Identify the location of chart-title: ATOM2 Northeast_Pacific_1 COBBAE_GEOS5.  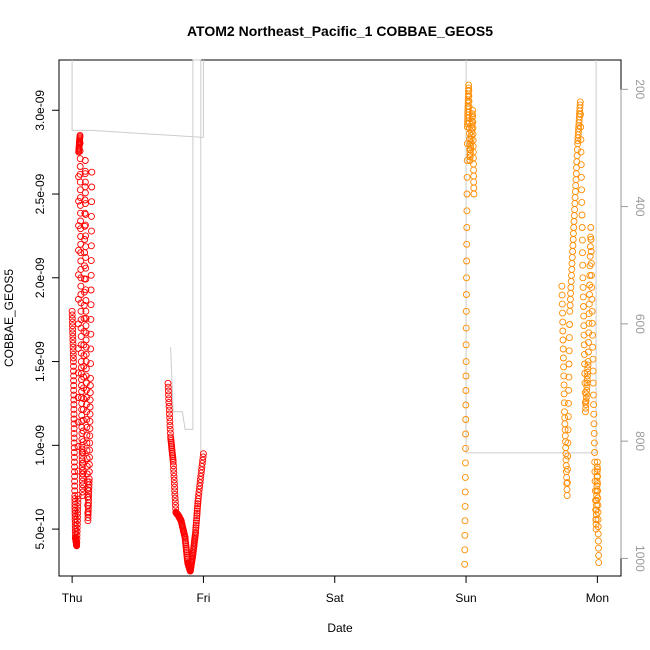
(340, 31).